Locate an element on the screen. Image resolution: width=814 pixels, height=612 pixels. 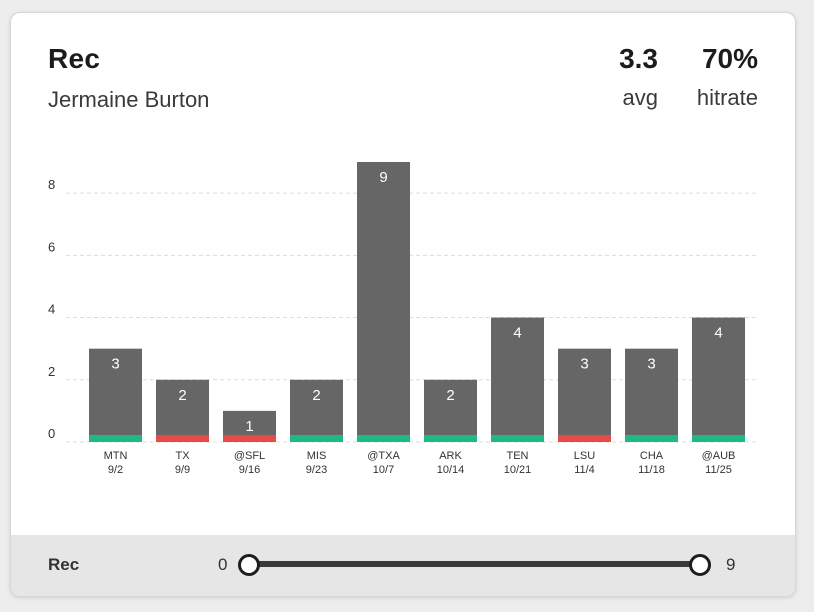
x-date-label: 9/16 is located at coordinates (249, 470).